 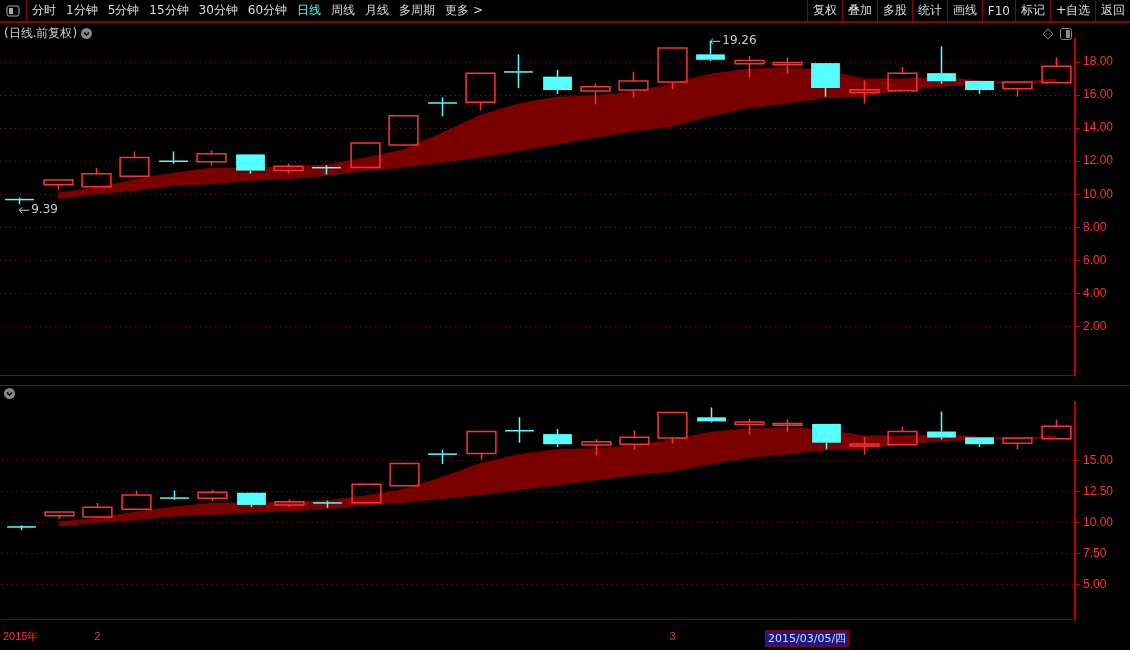 I want to click on y-tick-label: 12.00, so click(x=1098, y=160).